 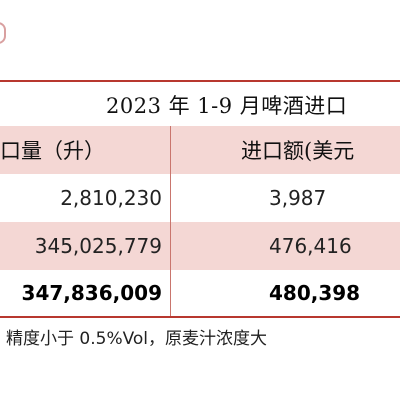 What do you see at coordinates (227, 106) in the screenshot?
I see `table-title: 2023 年 1-9 月啤酒进口` at bounding box center [227, 106].